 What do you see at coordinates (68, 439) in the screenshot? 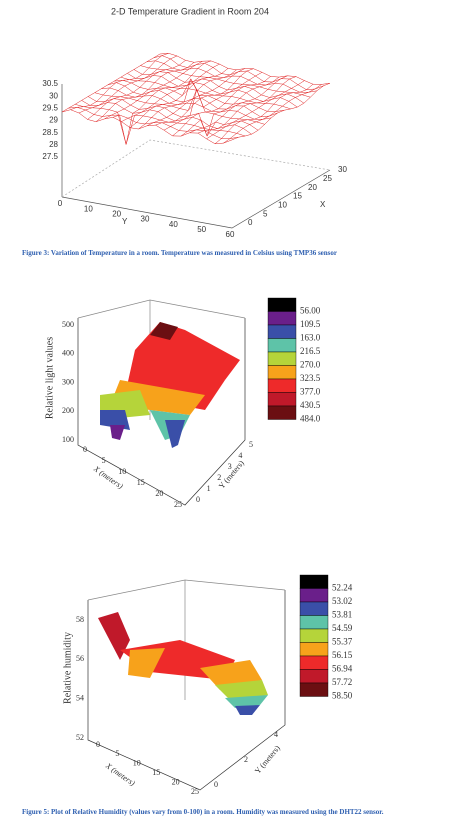
I see `z-tick-label: 100` at bounding box center [68, 439].